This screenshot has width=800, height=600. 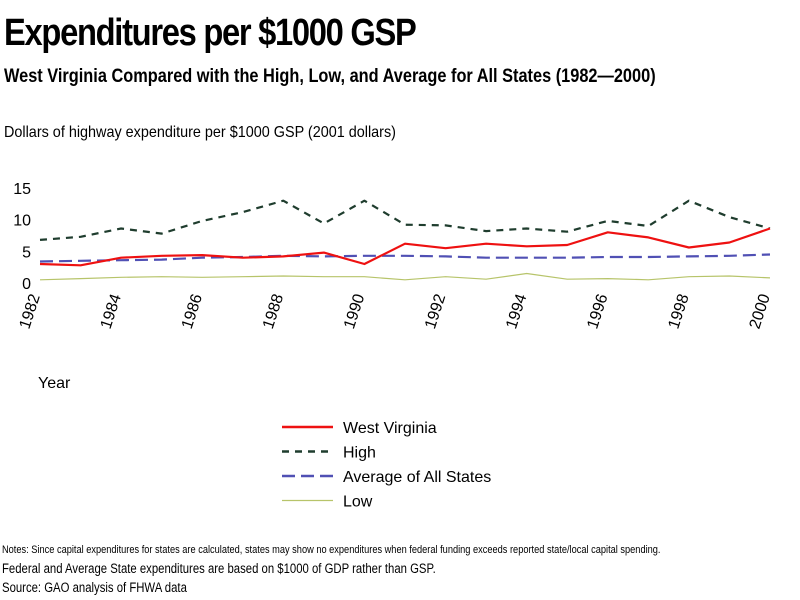 What do you see at coordinates (354, 311) in the screenshot?
I see `x-tick-label: 1990` at bounding box center [354, 311].